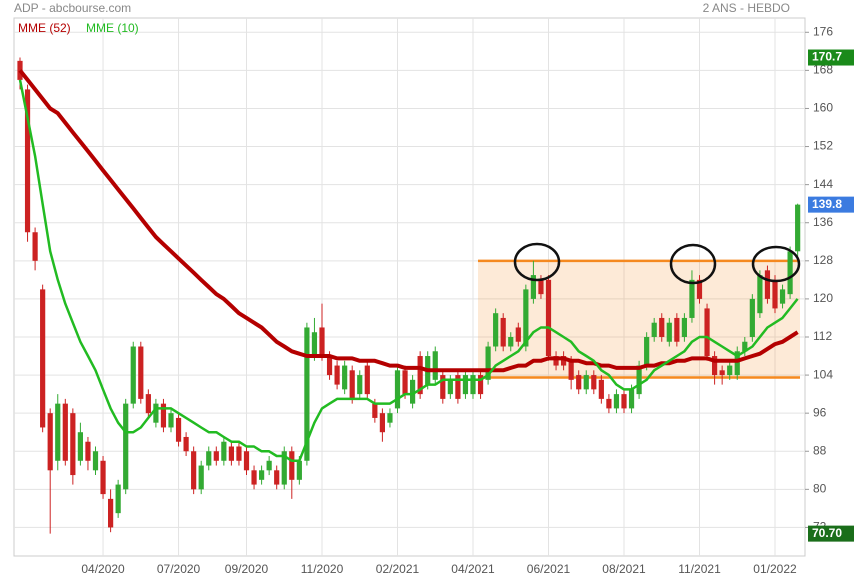  I want to click on y-tick-label: 128, so click(823, 260).